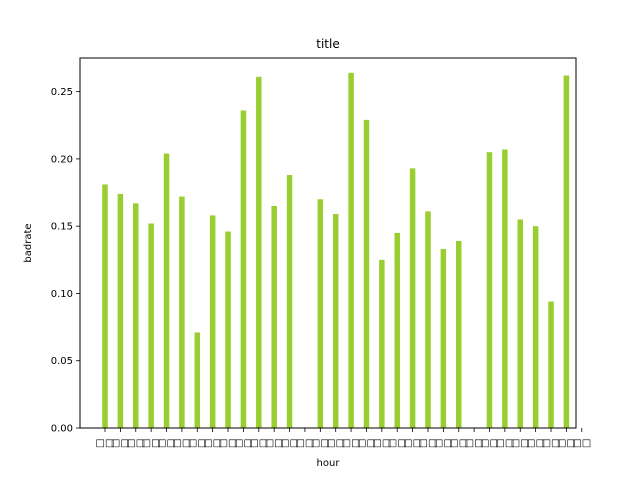 The image size is (640, 480). What do you see at coordinates (62, 227) in the screenshot?
I see `y-tick-label: 0.15` at bounding box center [62, 227].